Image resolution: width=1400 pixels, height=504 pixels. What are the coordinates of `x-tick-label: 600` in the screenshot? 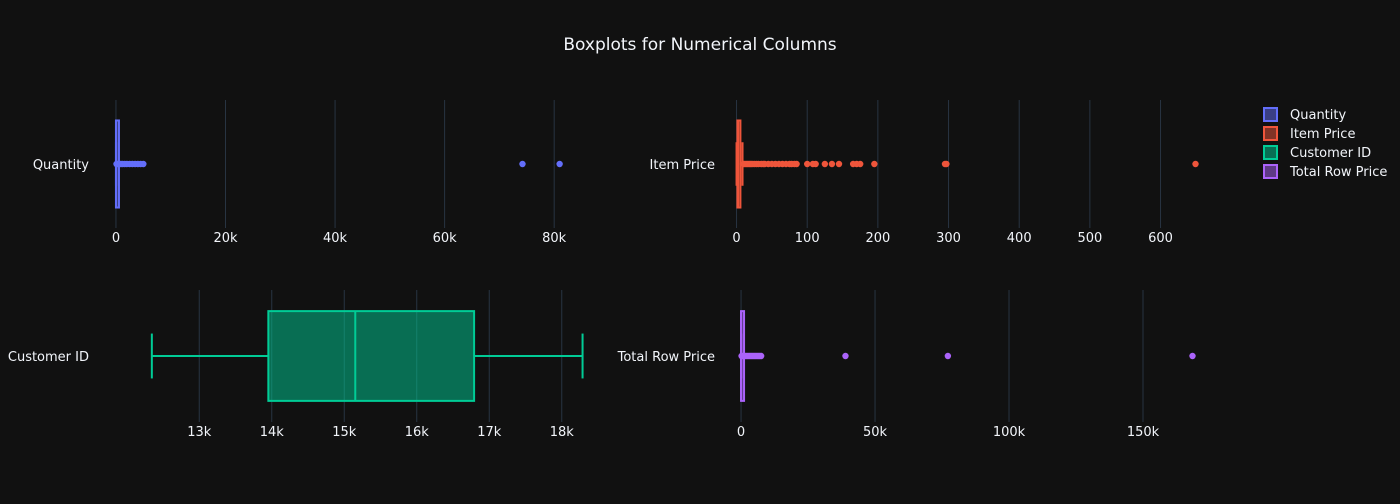 It's located at (1160, 238).